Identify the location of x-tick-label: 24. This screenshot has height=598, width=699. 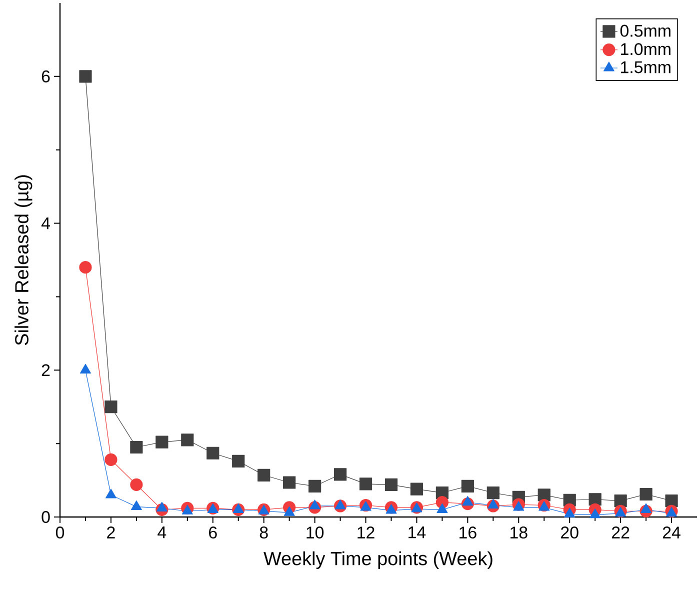
(671, 532).